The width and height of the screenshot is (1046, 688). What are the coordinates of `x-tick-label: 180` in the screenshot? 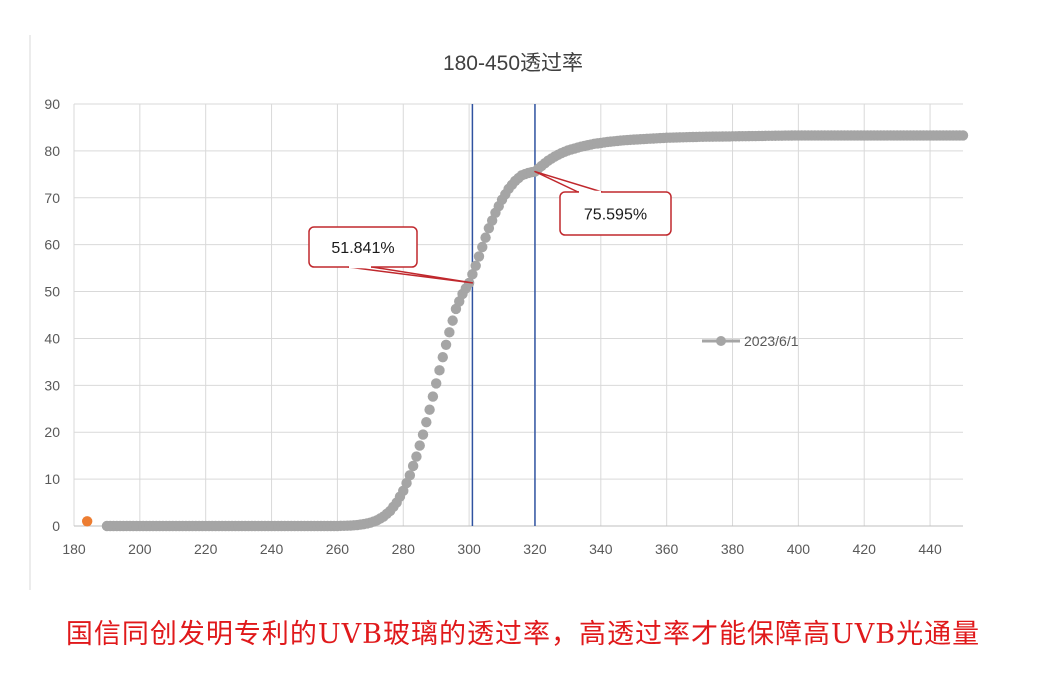 It's located at (74, 549).